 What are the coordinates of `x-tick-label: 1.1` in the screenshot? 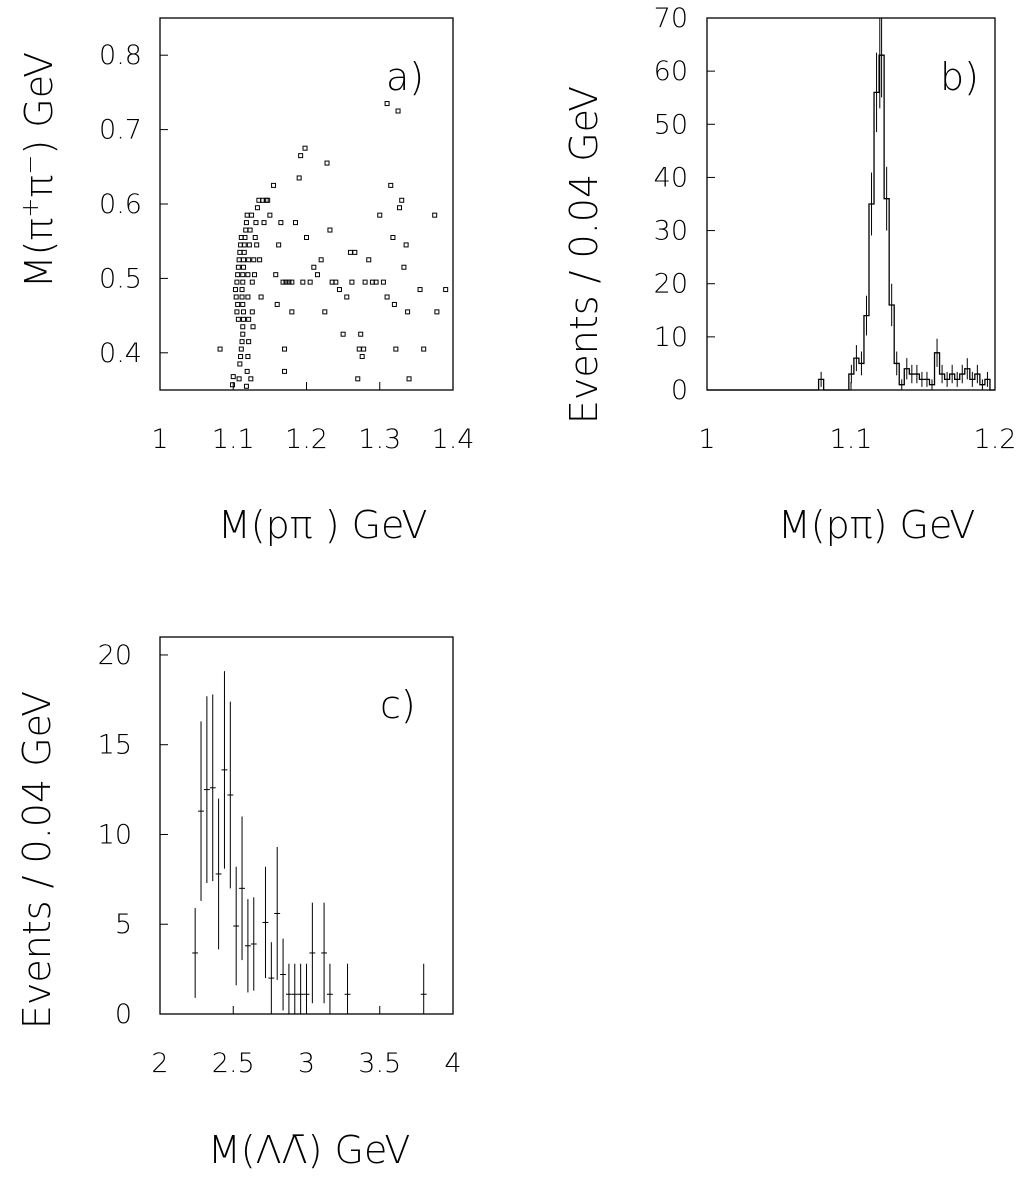 It's located at (851, 439).